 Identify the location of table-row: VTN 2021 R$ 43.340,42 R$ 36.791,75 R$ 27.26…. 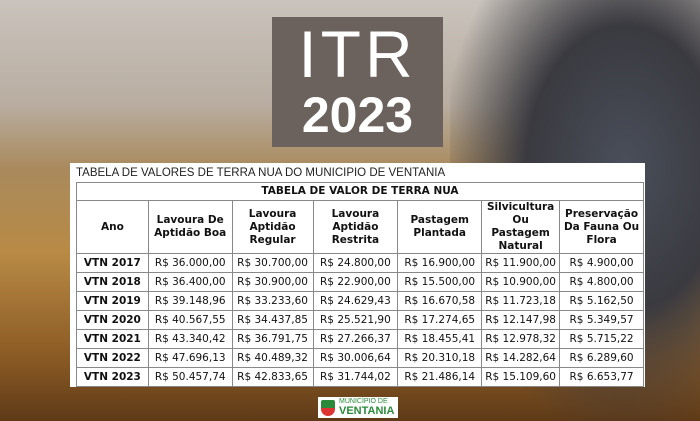
(360, 339).